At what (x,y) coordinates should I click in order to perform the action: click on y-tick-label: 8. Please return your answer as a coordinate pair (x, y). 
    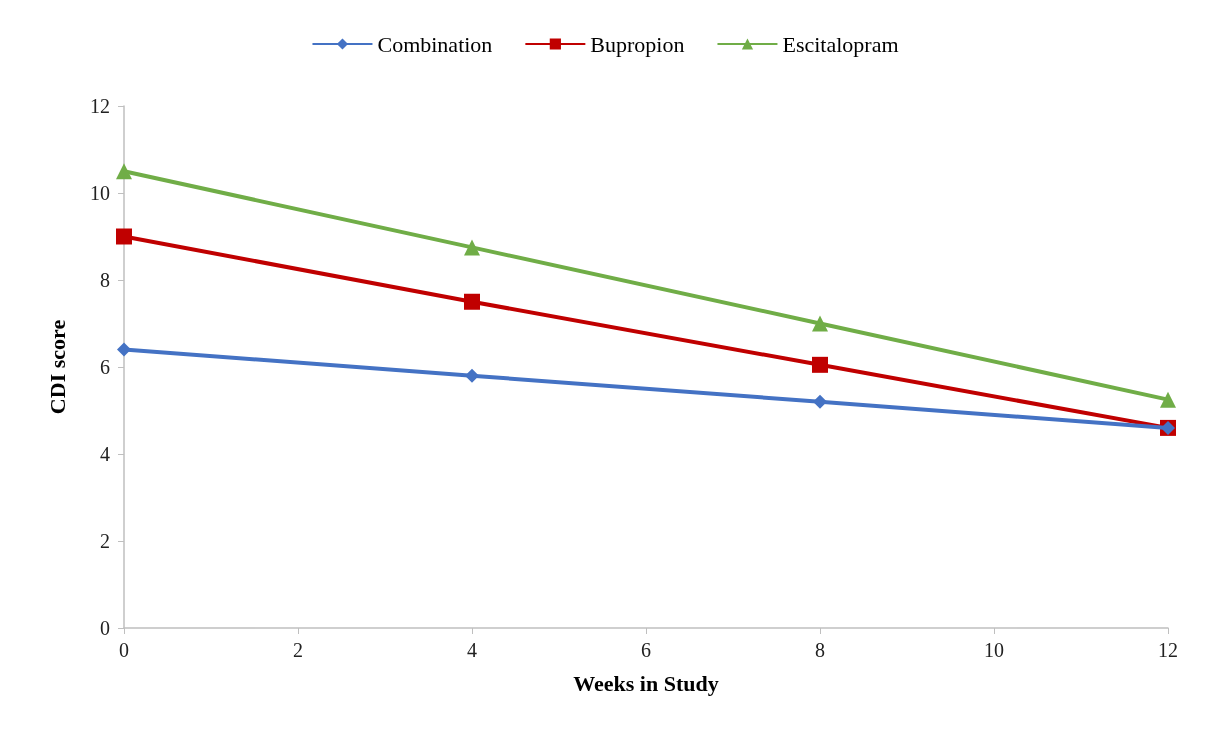
    Looking at the image, I should click on (105, 280).